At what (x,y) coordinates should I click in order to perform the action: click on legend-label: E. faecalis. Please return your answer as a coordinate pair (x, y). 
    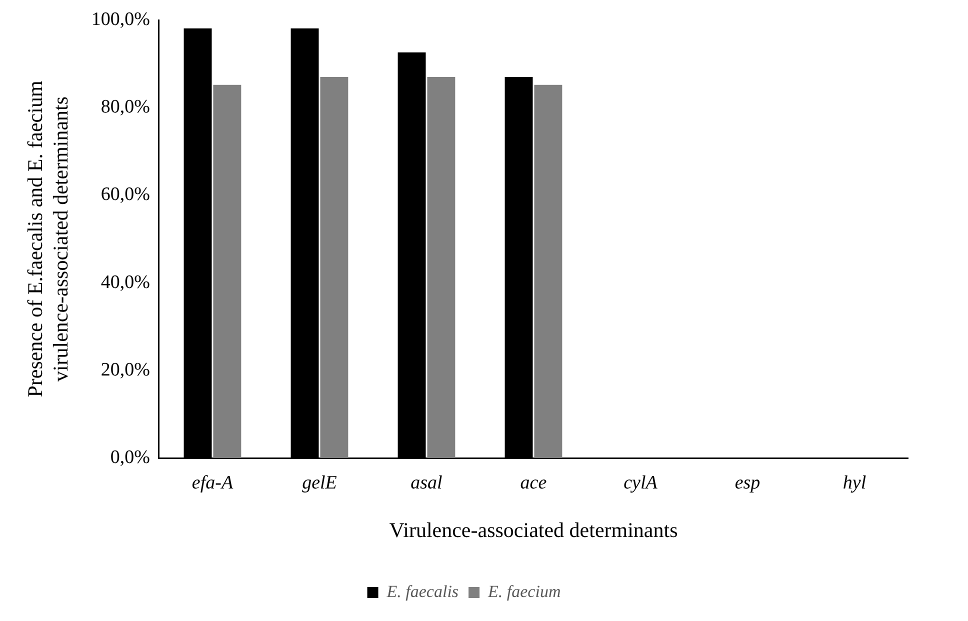
    Looking at the image, I should click on (422, 591).